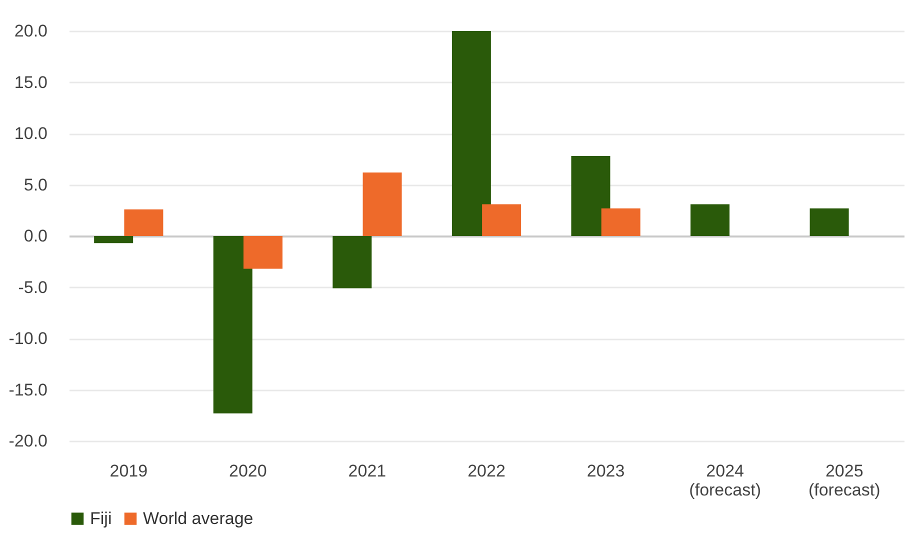 Image resolution: width=919 pixels, height=545 pixels. I want to click on y-tick-label: 10.0, so click(31, 133).